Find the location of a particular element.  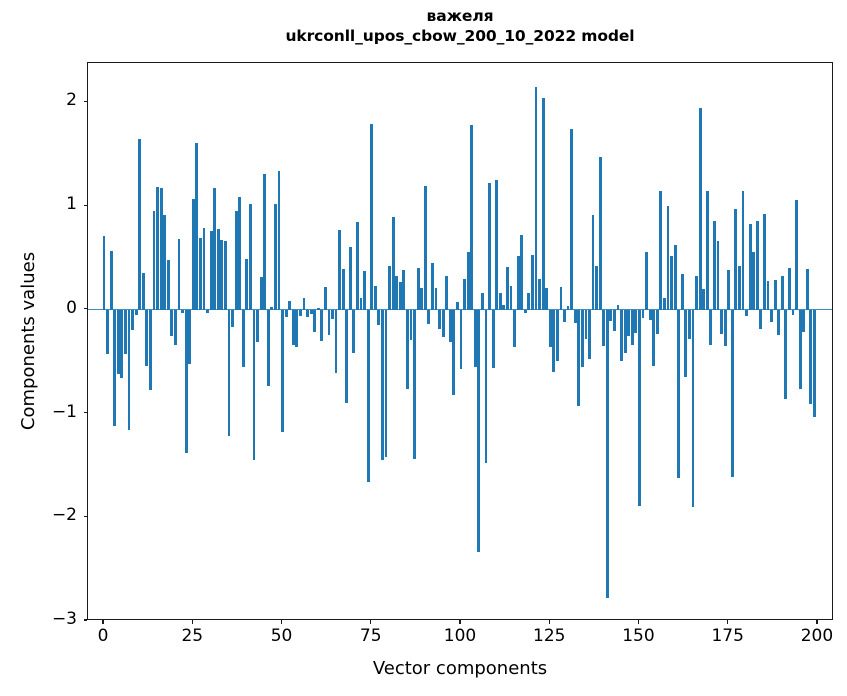

x-tick-mark is located at coordinates (817, 622).